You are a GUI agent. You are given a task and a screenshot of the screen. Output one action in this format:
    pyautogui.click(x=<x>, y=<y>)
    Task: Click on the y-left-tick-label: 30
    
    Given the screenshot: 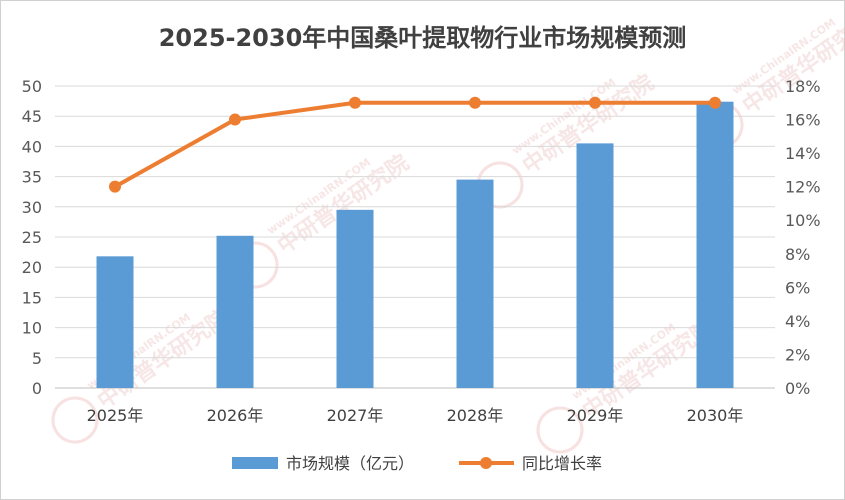 What is the action you would take?
    pyautogui.click(x=32, y=207)
    